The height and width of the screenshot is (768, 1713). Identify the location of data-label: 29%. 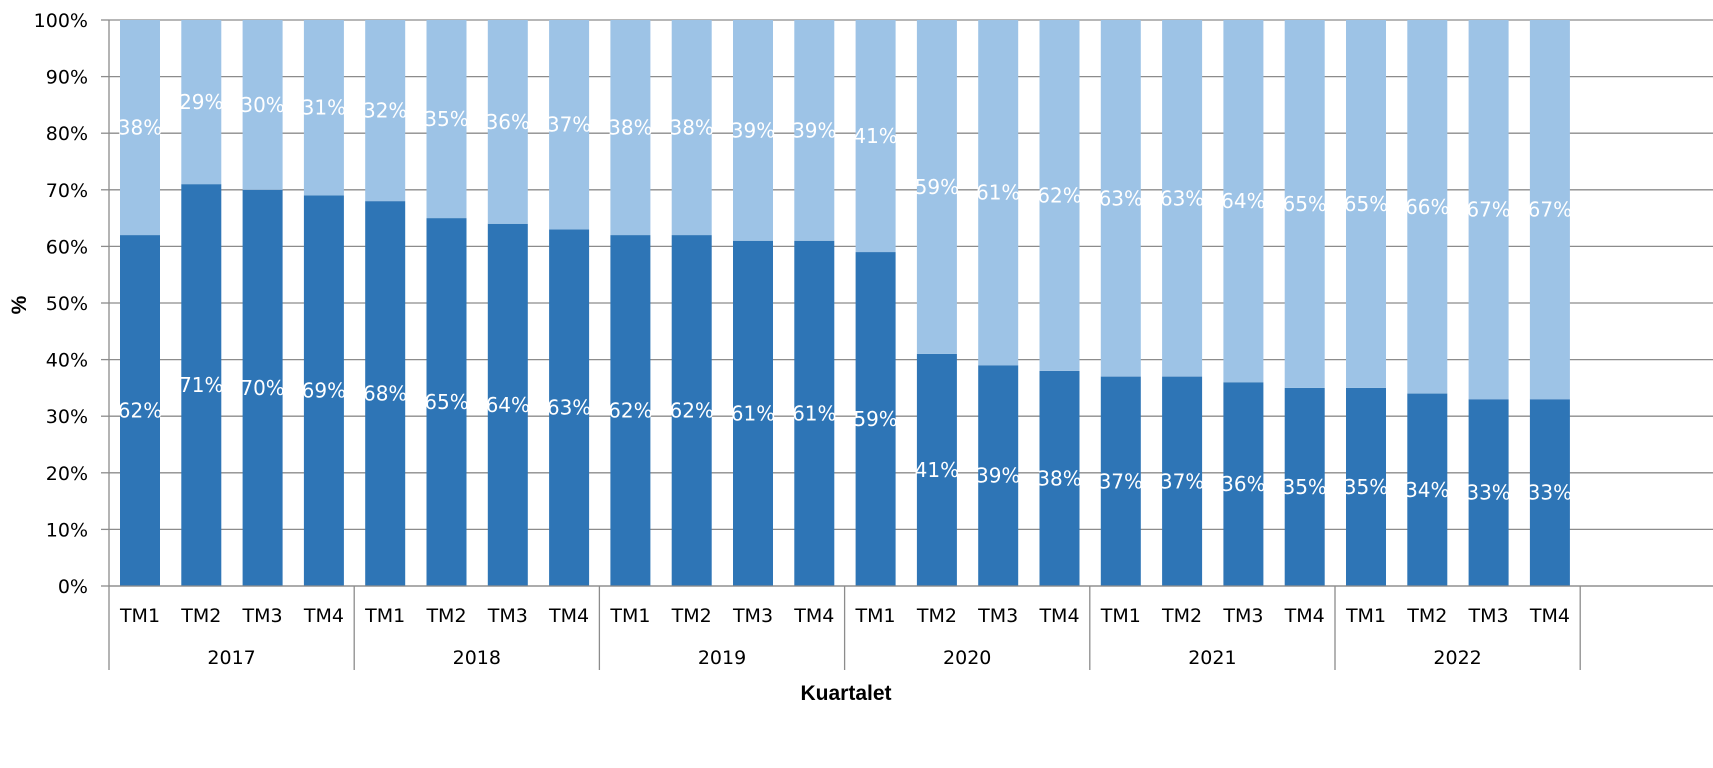
(201, 102).